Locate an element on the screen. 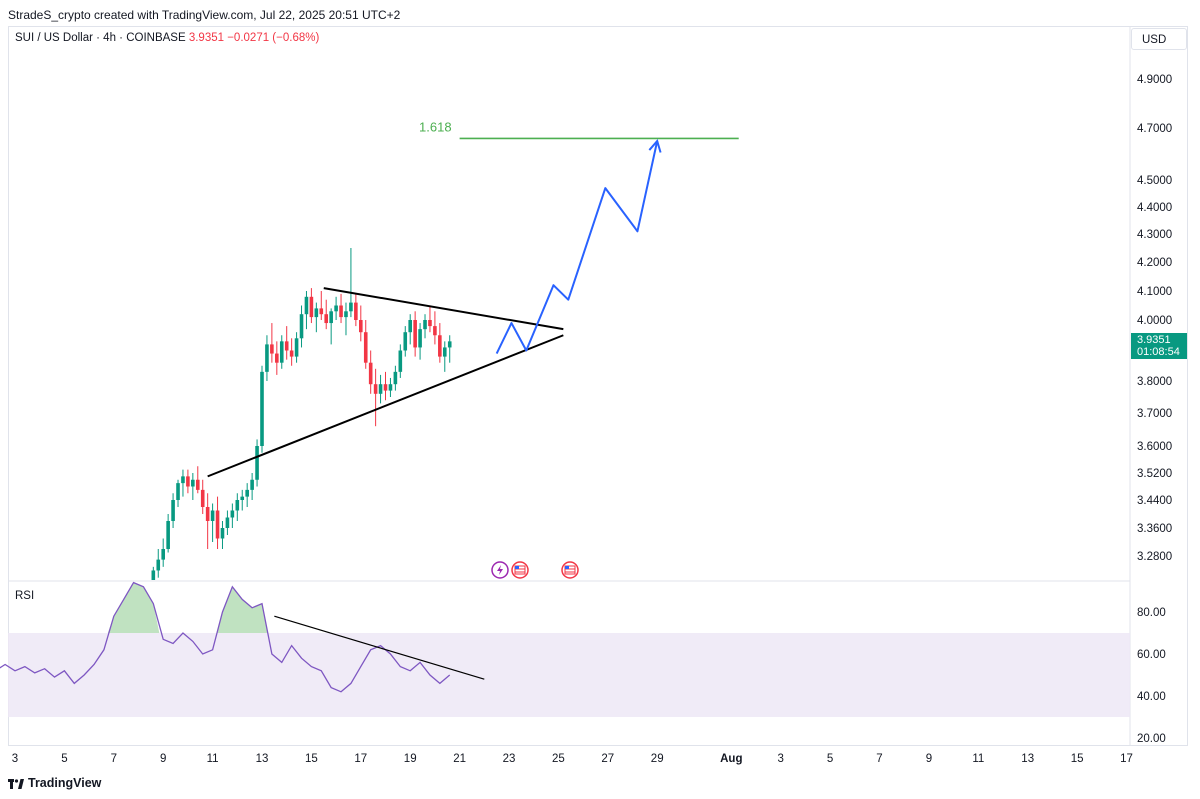  price-tick-label: 4.1000 is located at coordinates (1154, 292).